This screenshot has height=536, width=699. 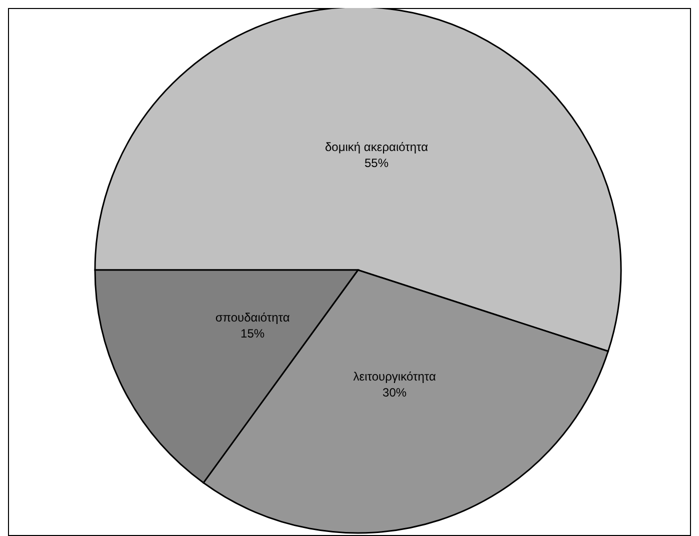 What do you see at coordinates (376, 163) in the screenshot?
I see `data-label: 55%` at bounding box center [376, 163].